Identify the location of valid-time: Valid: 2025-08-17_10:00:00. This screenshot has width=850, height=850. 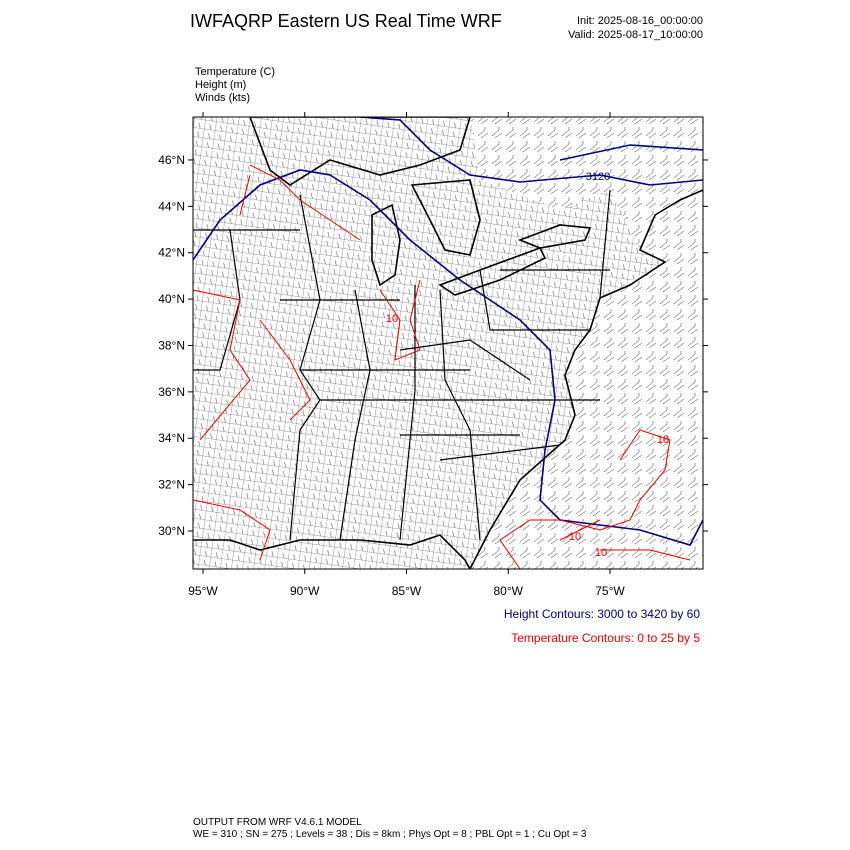
(635, 35).